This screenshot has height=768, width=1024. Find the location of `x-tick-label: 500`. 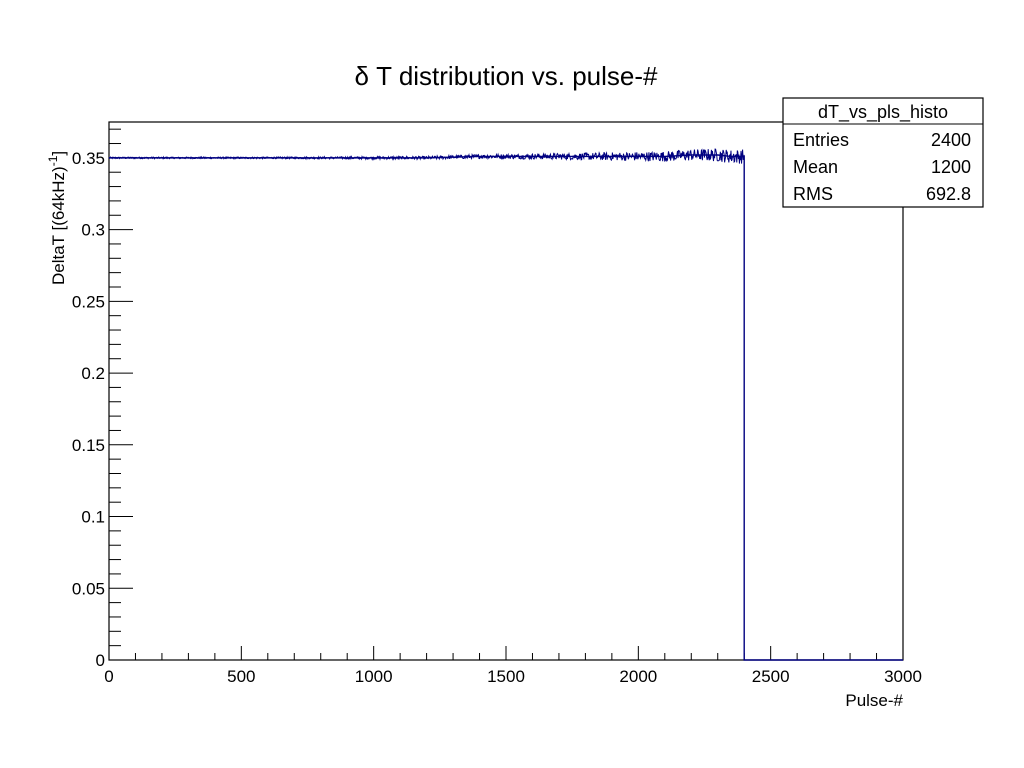

x-tick-label: 500 is located at coordinates (241, 676).